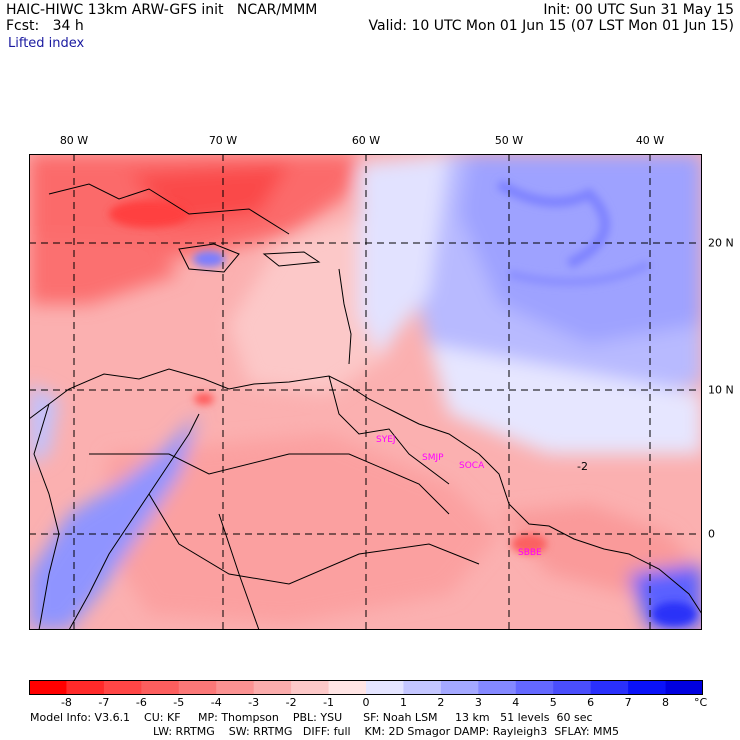 The height and width of the screenshot is (740, 740). Describe the element at coordinates (721, 390) in the screenshot. I see `lat-label-10n: 10 N` at that location.